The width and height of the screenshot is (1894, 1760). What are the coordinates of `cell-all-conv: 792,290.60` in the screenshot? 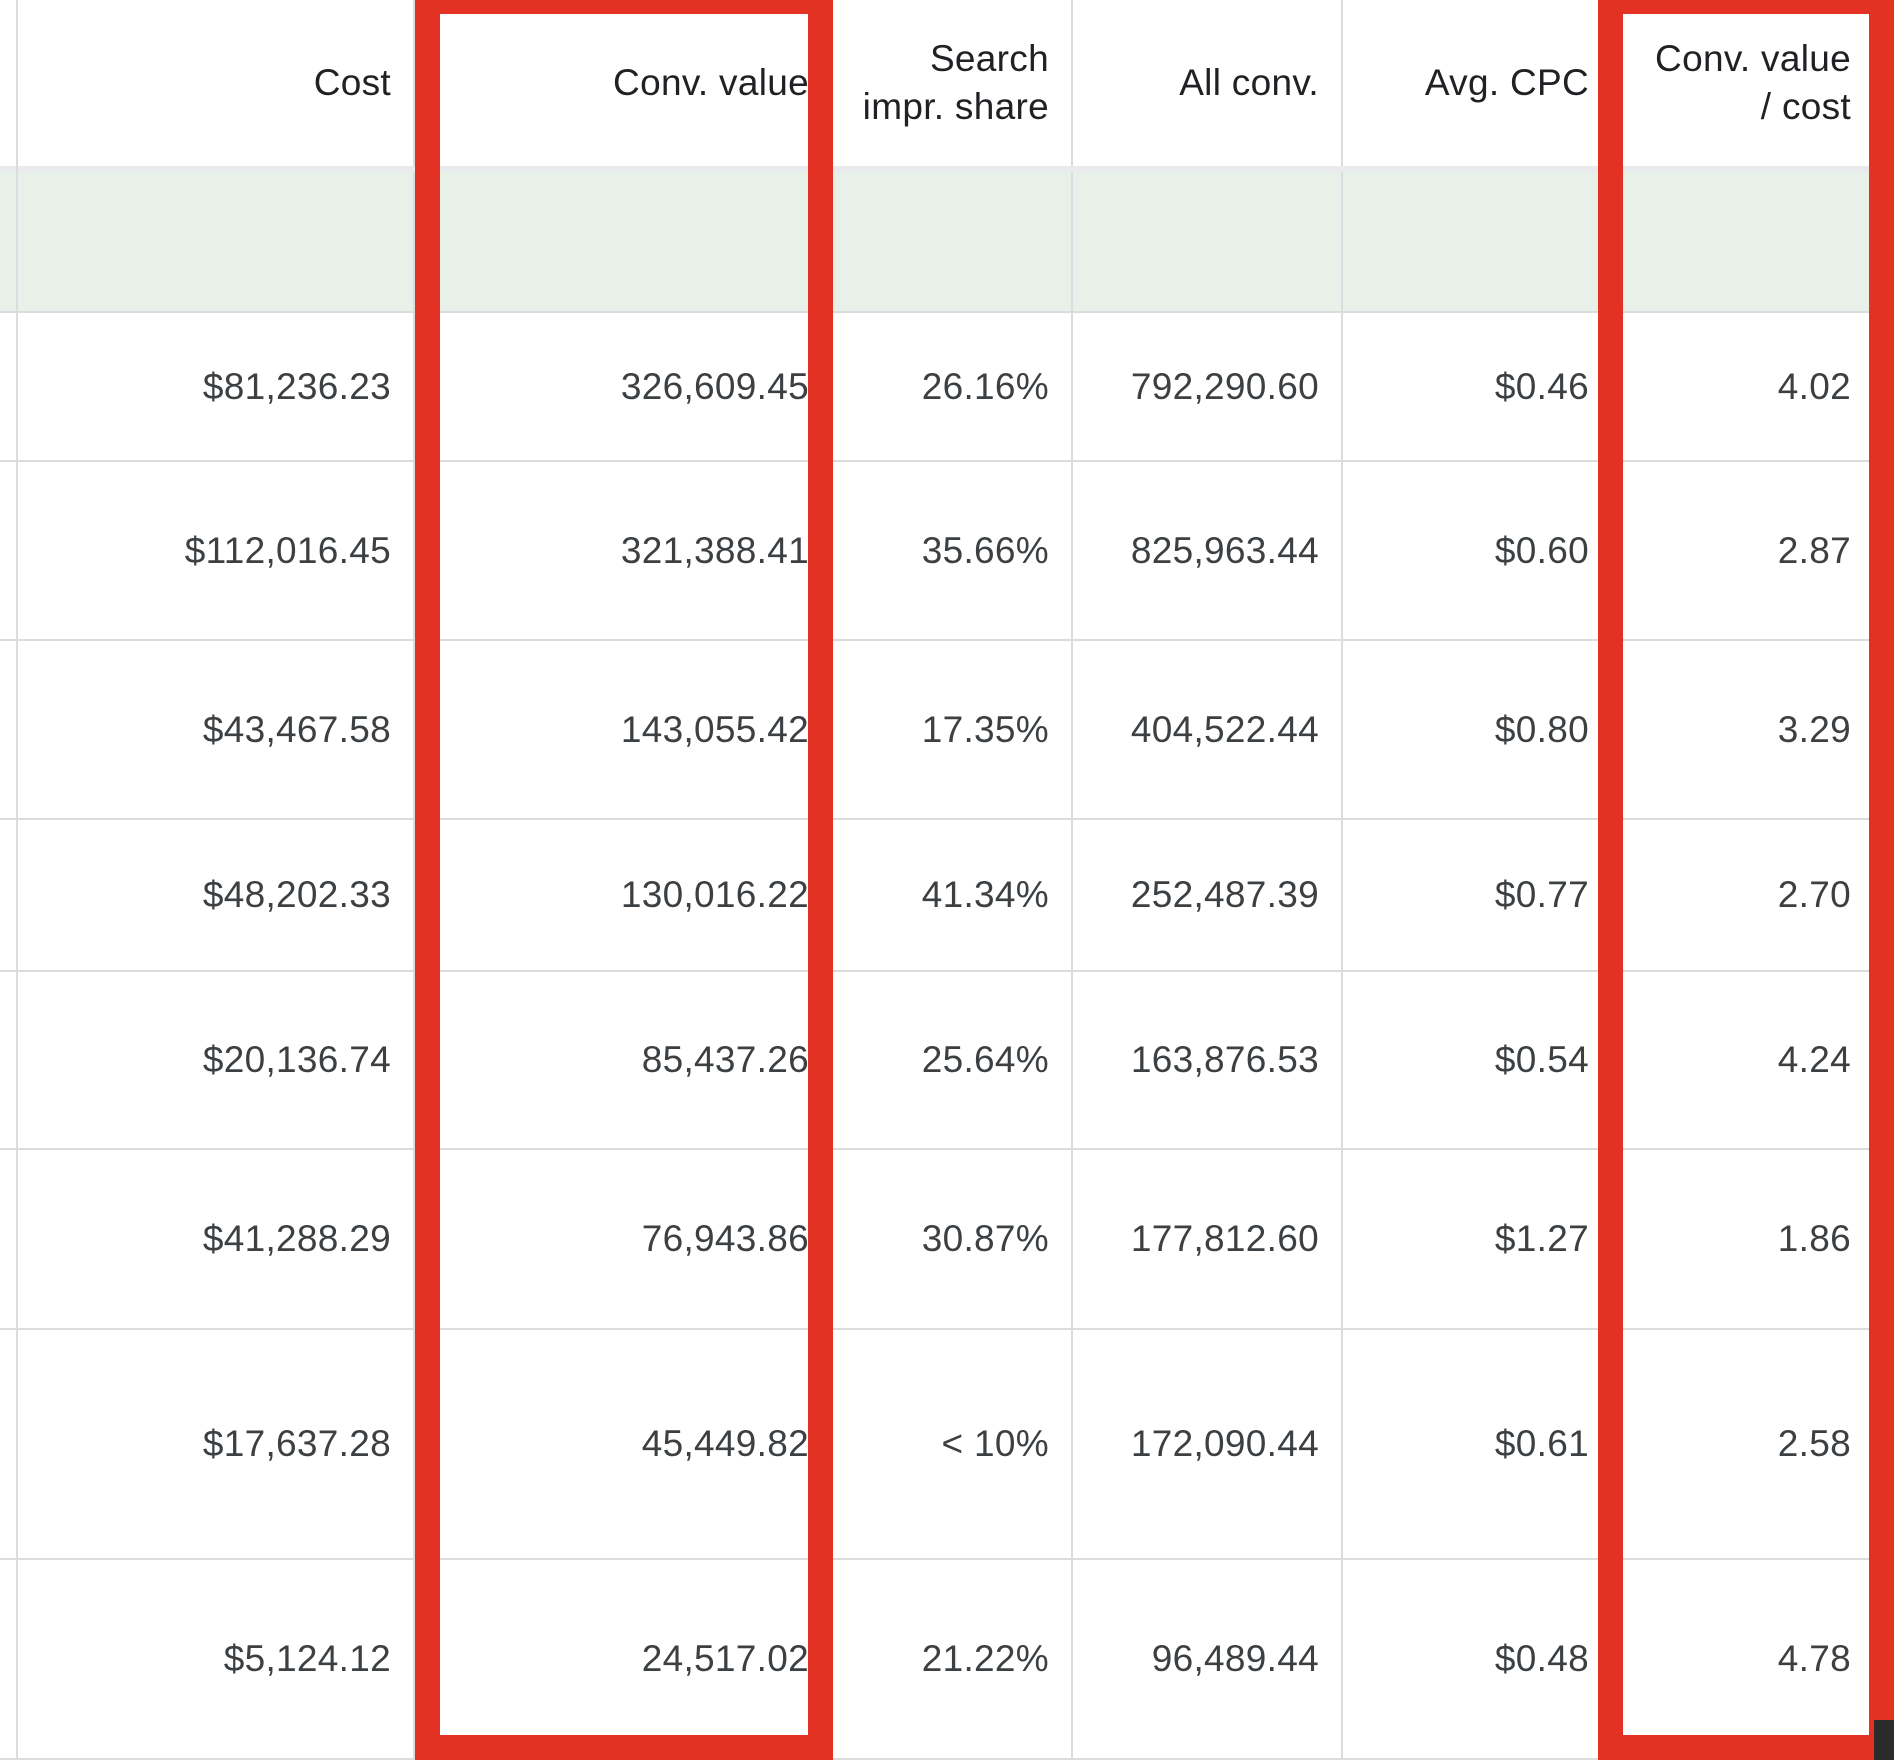 It's located at (1208, 387).